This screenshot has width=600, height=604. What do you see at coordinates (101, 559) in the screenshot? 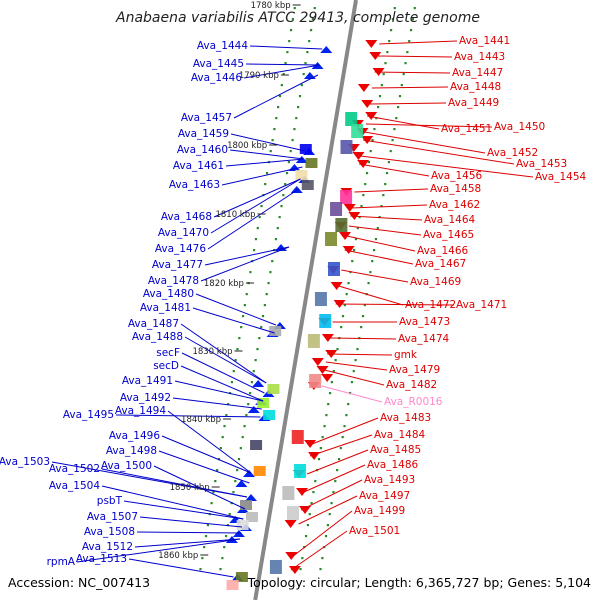
I see `gene-label: Ava_1513` at bounding box center [101, 559].